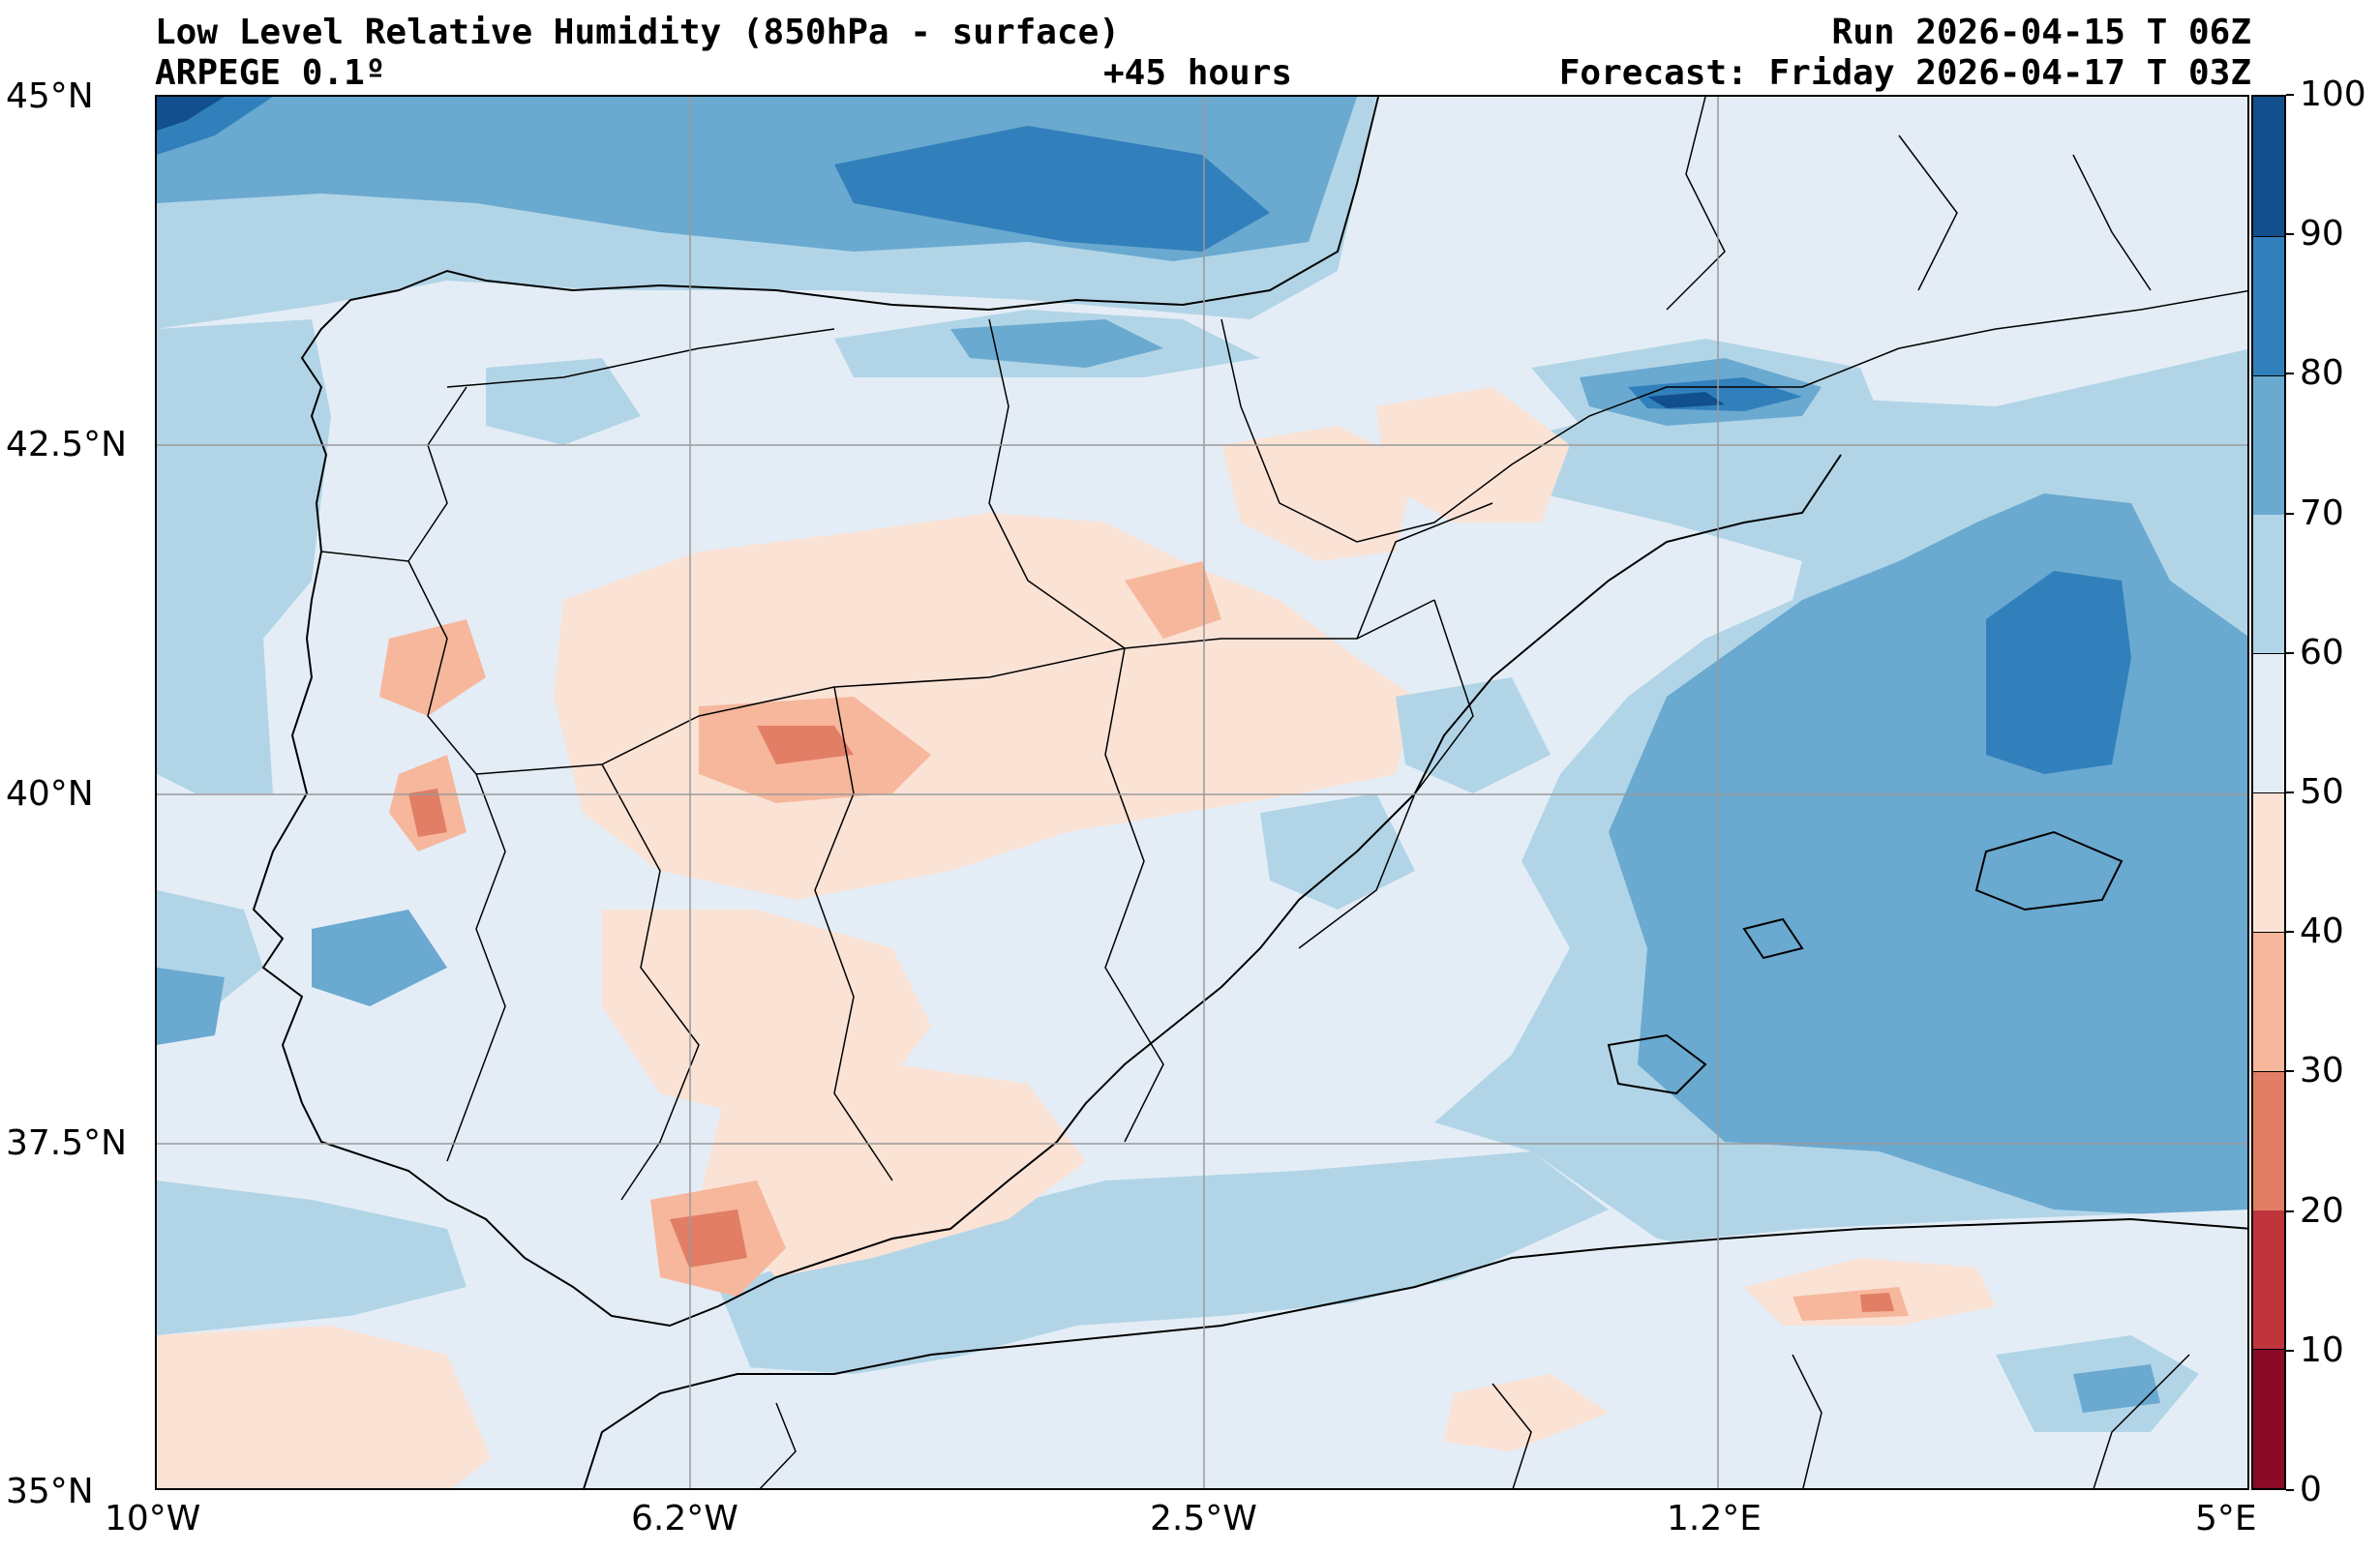 The width and height of the screenshot is (2380, 1553). What do you see at coordinates (2322, 373) in the screenshot?
I see `colorbar-tick-label: 80` at bounding box center [2322, 373].